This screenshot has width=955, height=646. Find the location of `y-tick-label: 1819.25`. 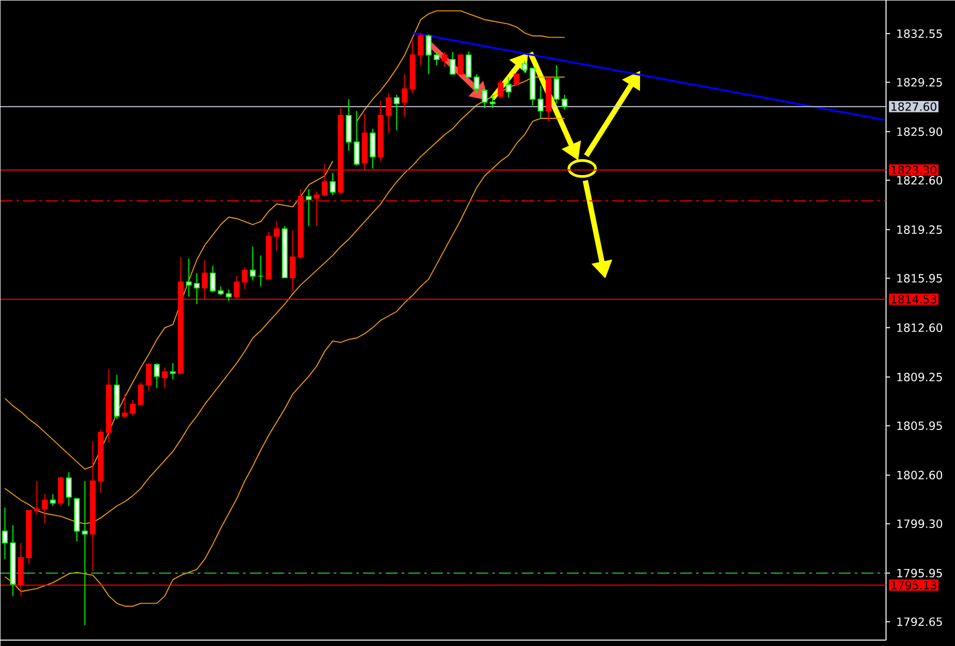

y-tick-label: 1819.25 is located at coordinates (919, 229).